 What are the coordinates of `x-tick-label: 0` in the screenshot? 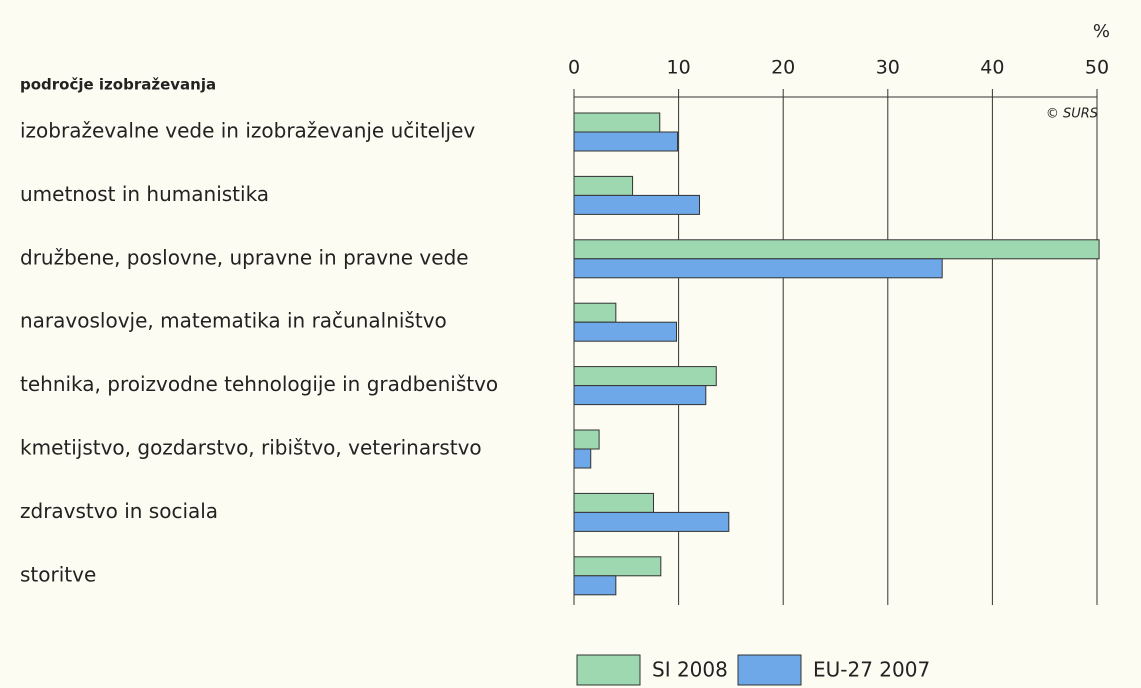 It's located at (574, 68).